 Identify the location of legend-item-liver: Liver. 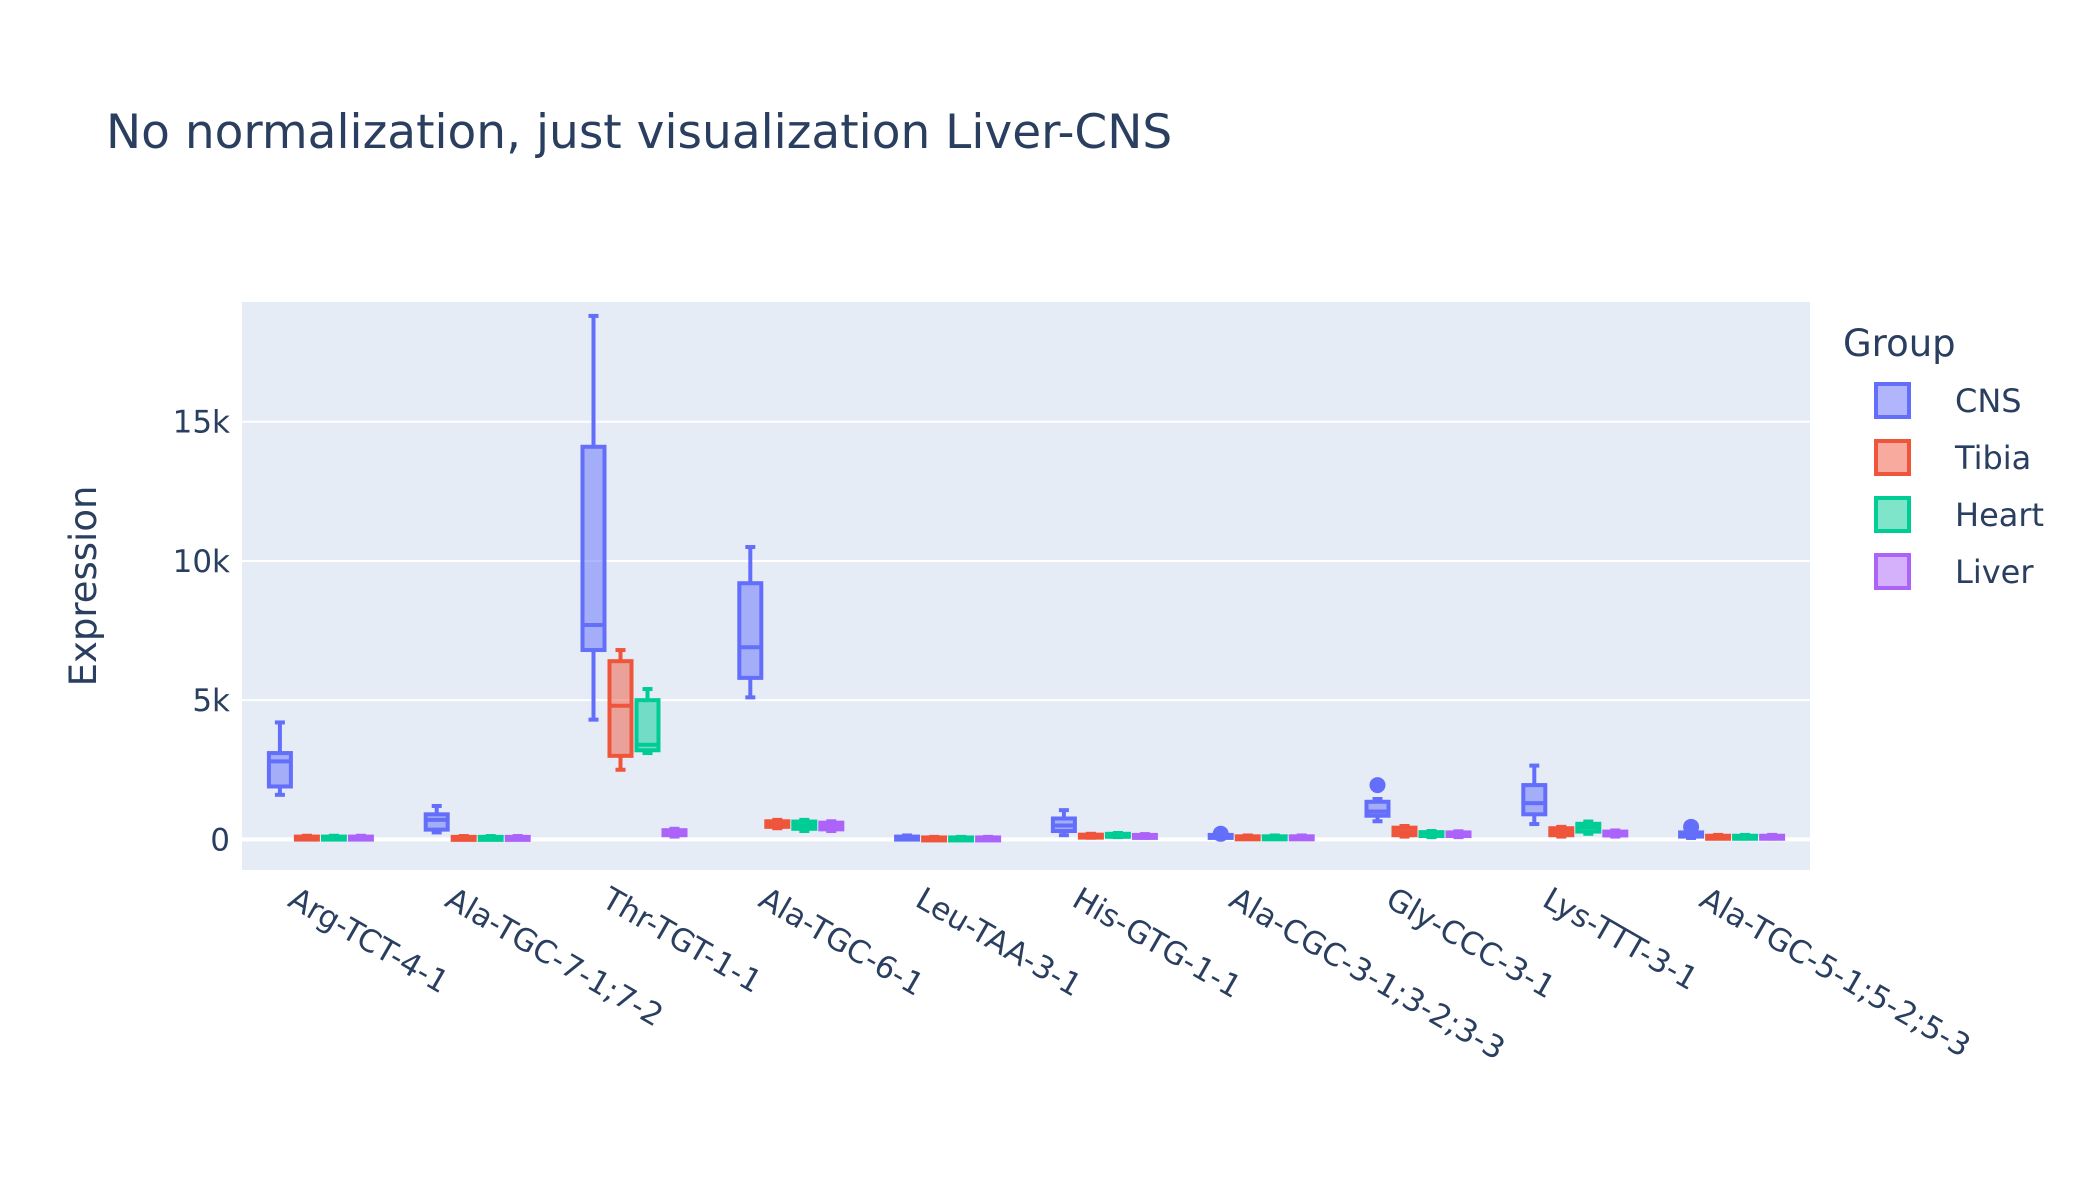
(1954, 572).